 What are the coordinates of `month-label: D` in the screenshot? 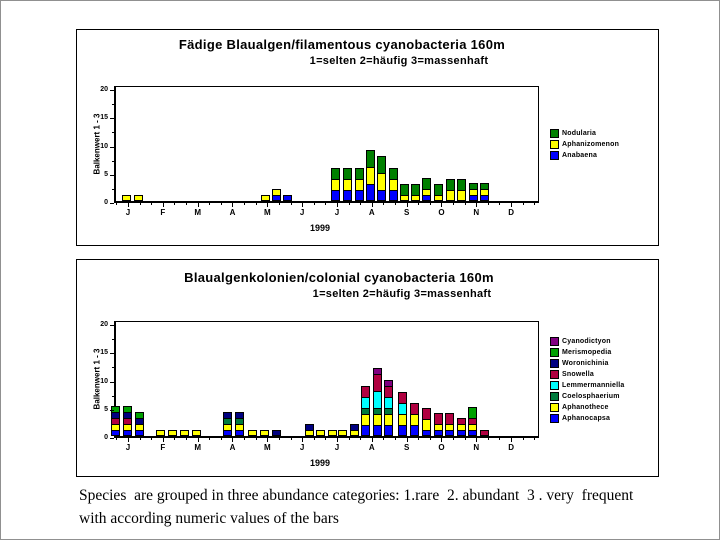 It's located at (511, 447).